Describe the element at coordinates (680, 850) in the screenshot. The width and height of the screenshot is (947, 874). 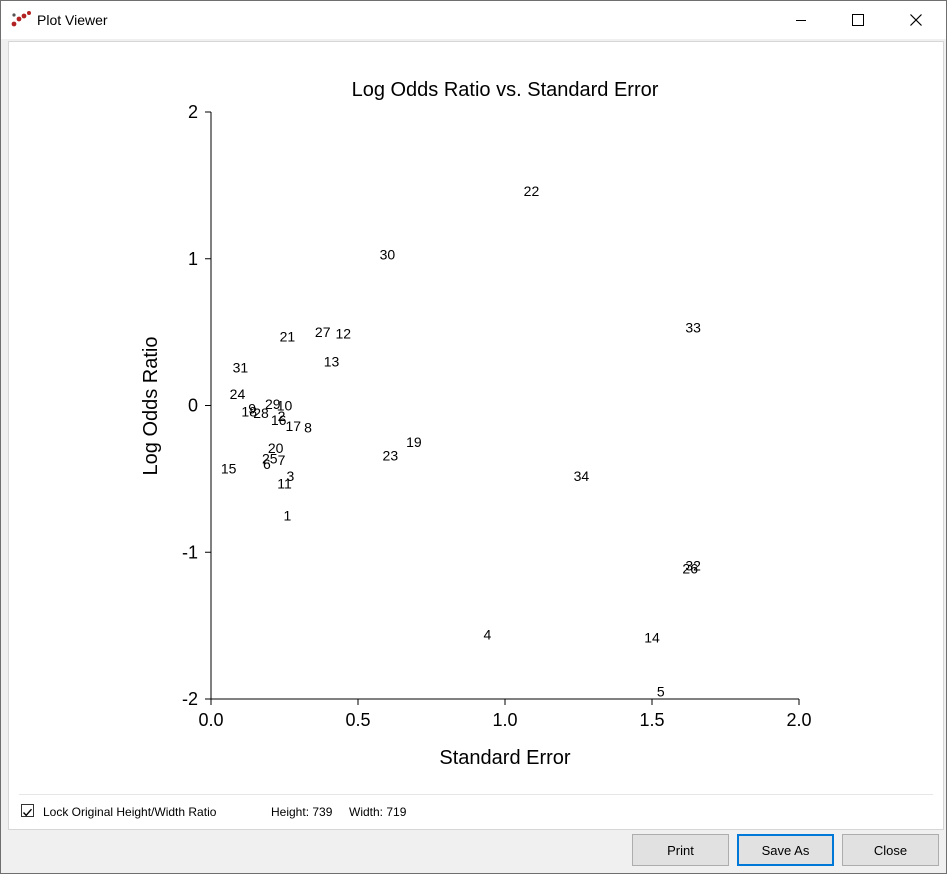
I see `print-button: Print` at that location.